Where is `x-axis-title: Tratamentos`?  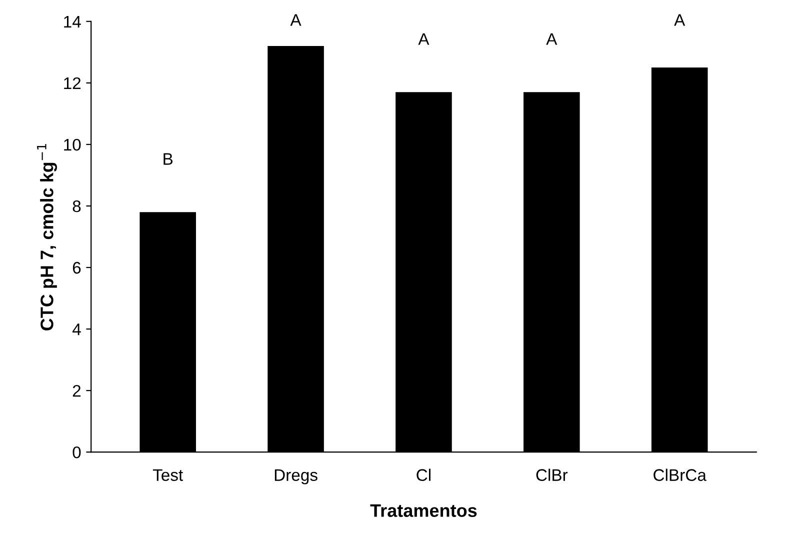
x-axis-title: Tratamentos is located at coordinates (423, 510).